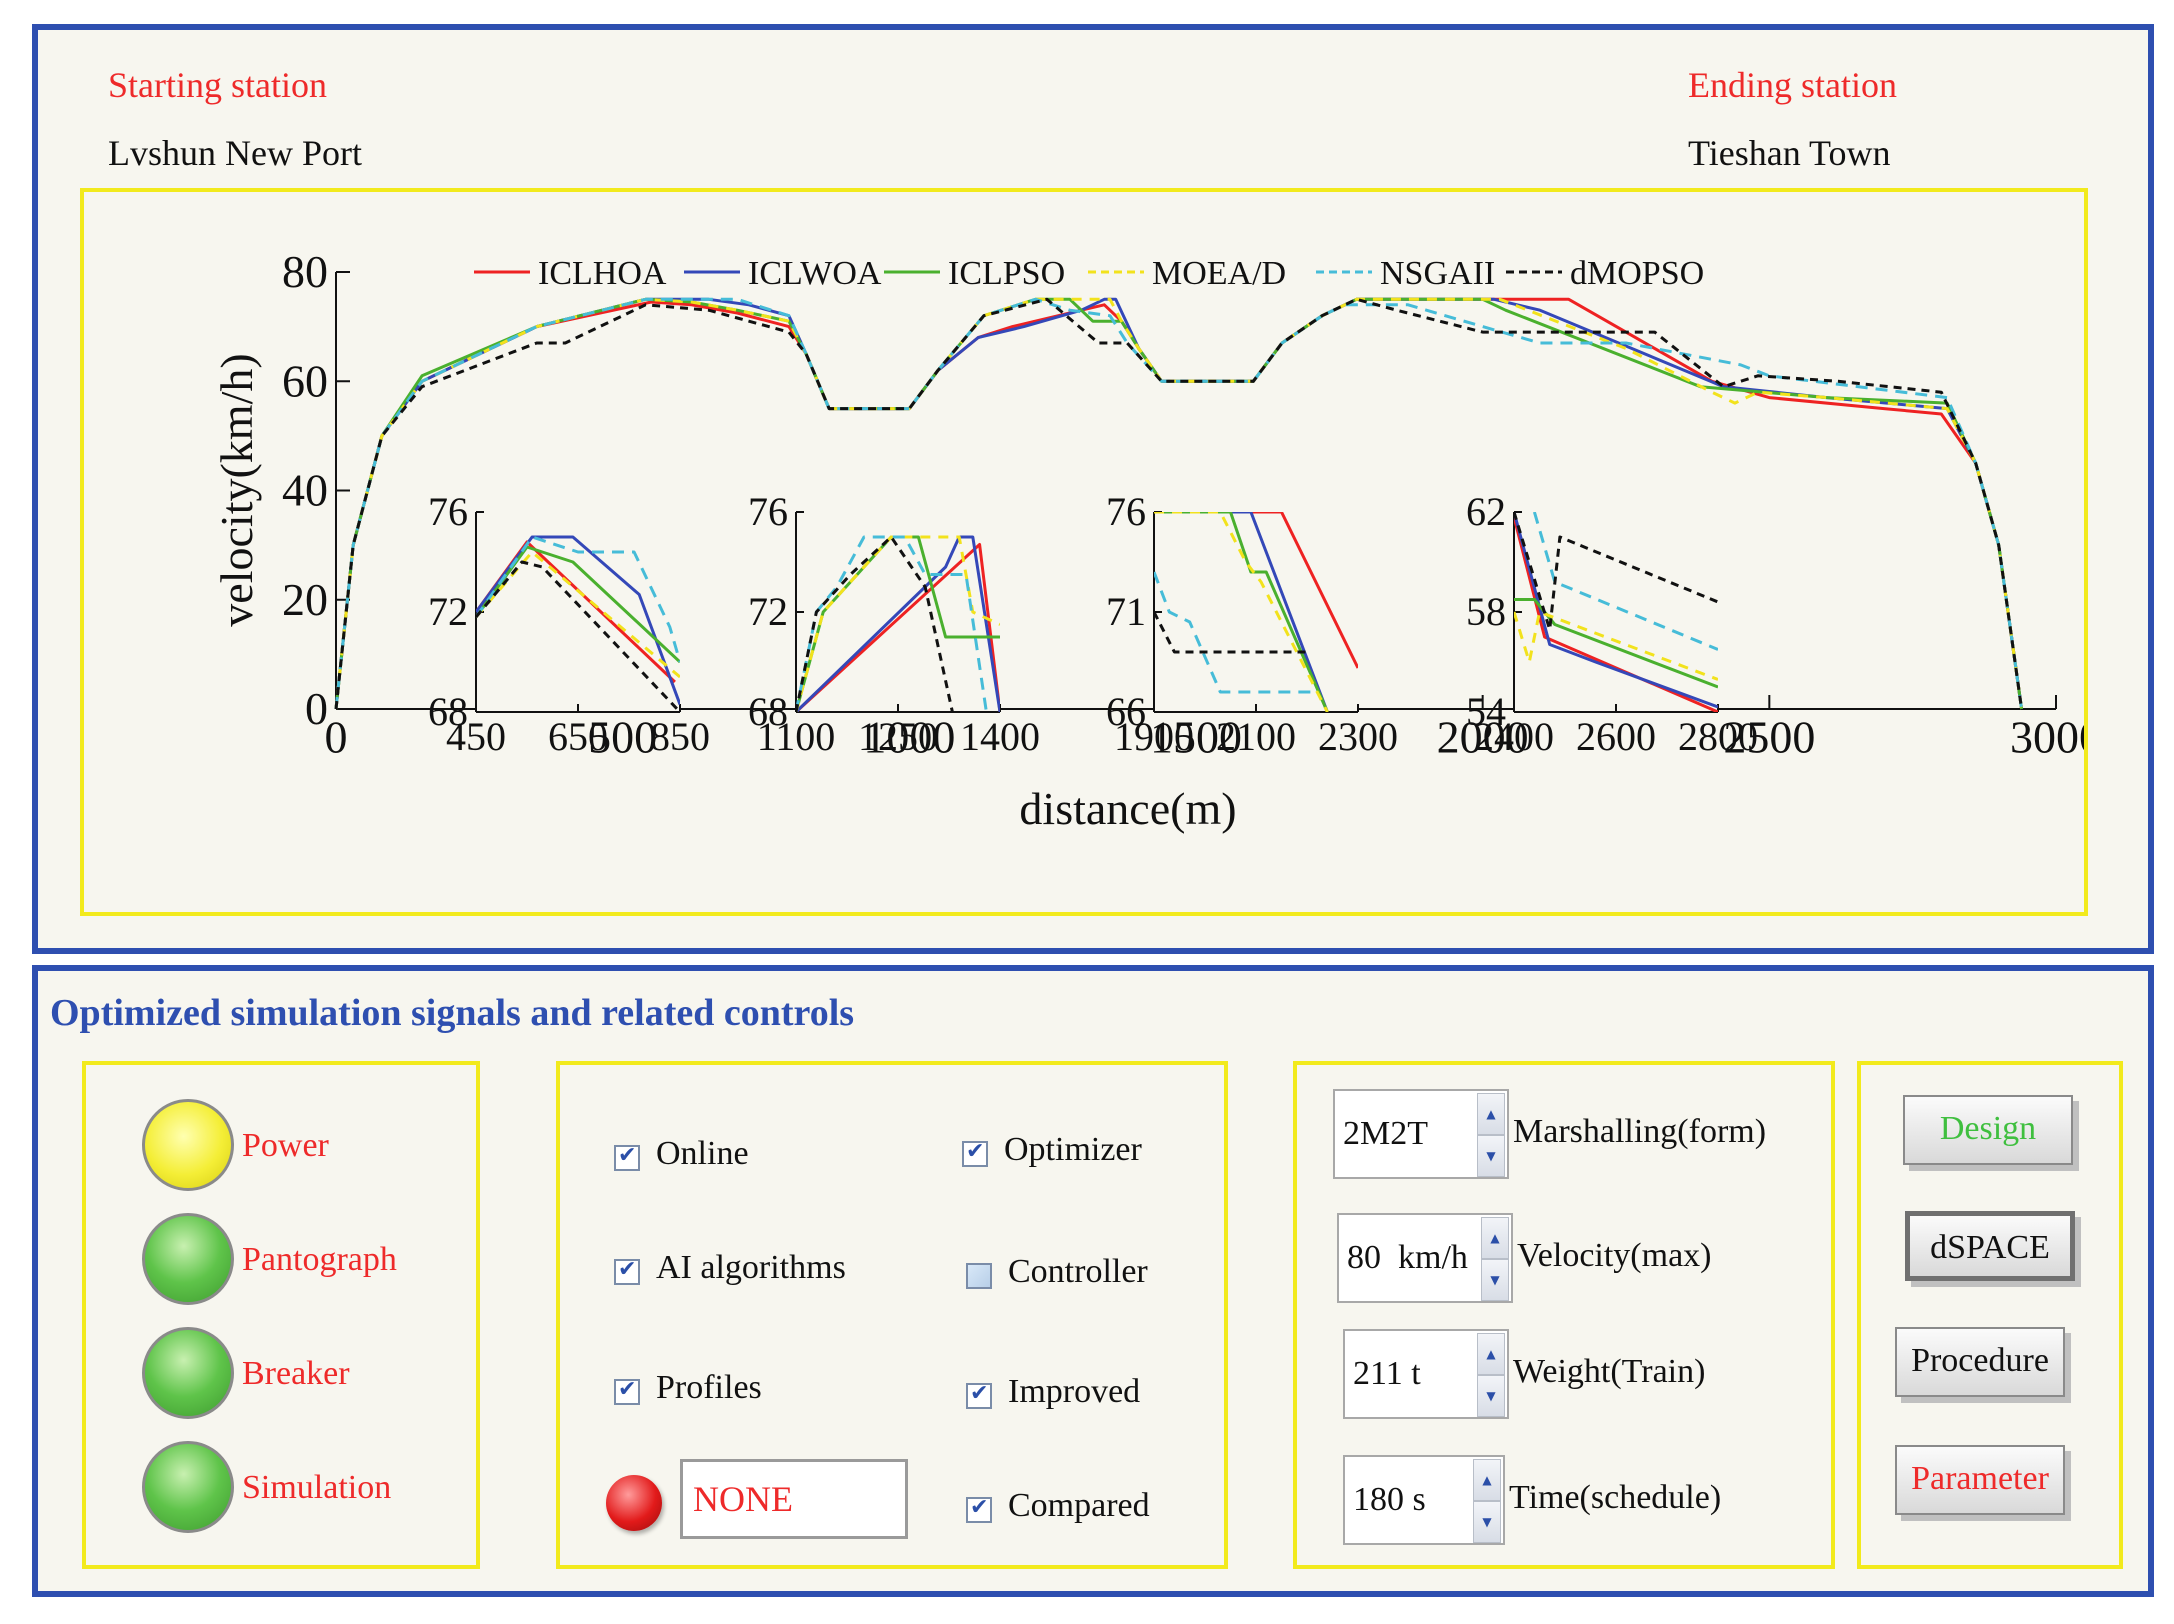  Describe the element at coordinates (1718, 736) in the screenshot. I see `inset4-x-tick-label: 2800` at that location.